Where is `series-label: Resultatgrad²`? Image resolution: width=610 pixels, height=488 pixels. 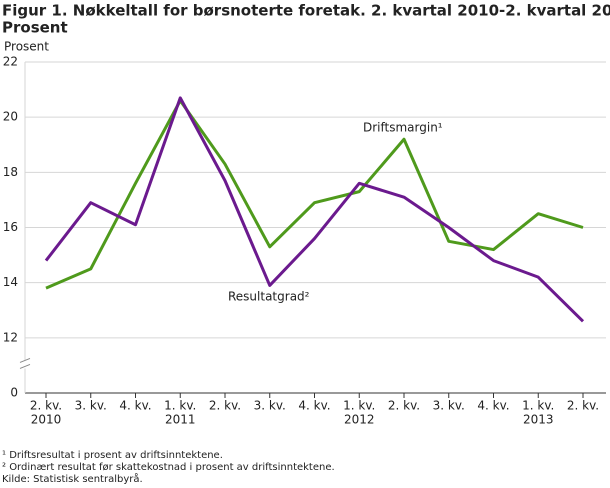 series-label: Resultatgrad² is located at coordinates (269, 297).